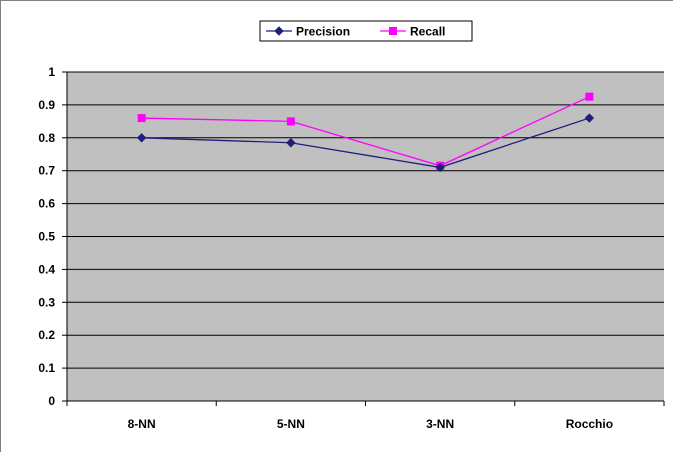 The image size is (673, 453). I want to click on y-tick-label: 0, so click(51, 401).